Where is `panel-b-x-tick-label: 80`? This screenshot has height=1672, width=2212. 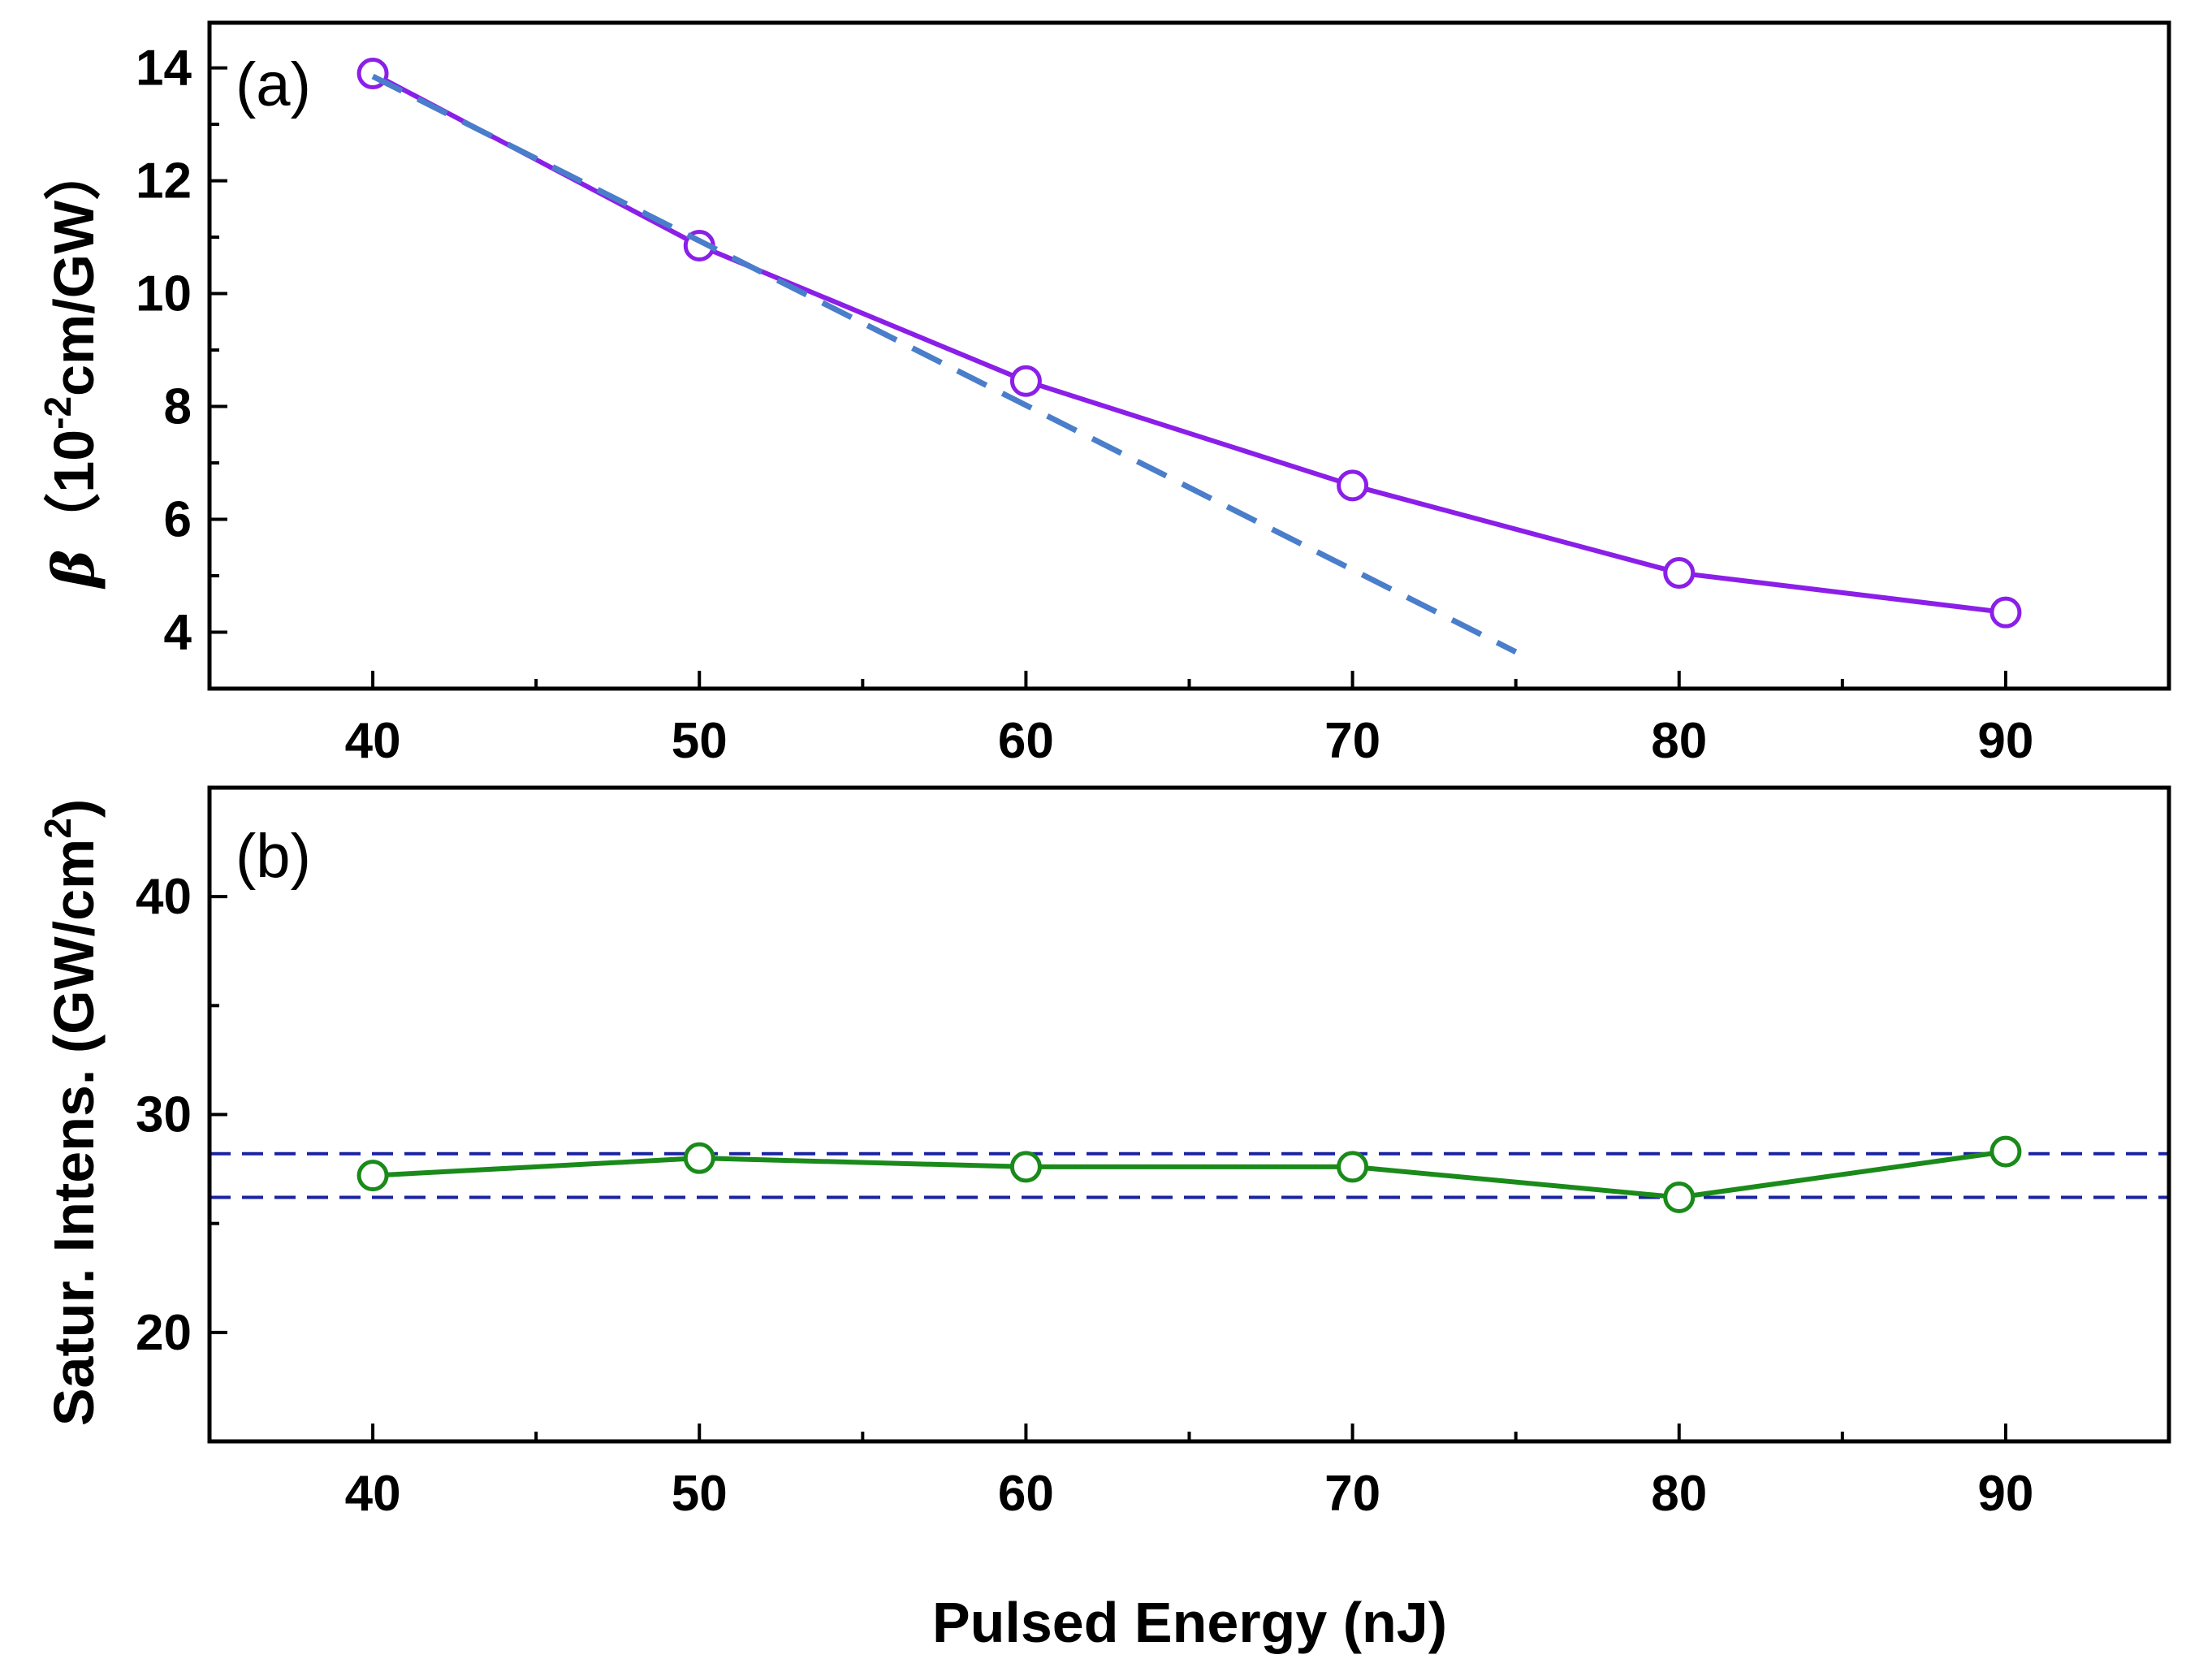 panel-b-x-tick-label: 80 is located at coordinates (1679, 1494).